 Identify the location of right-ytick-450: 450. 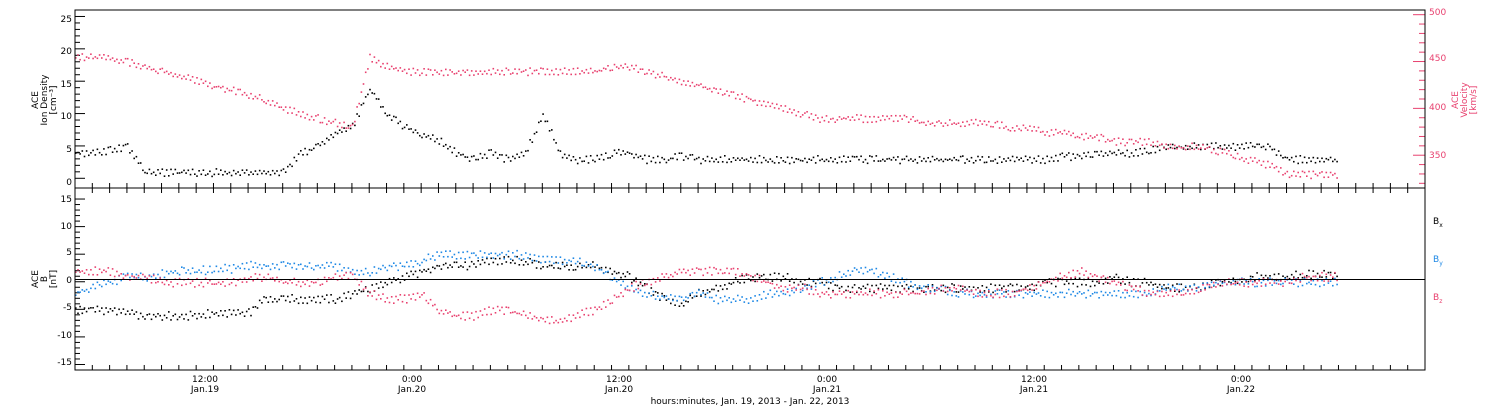
(1437, 59).